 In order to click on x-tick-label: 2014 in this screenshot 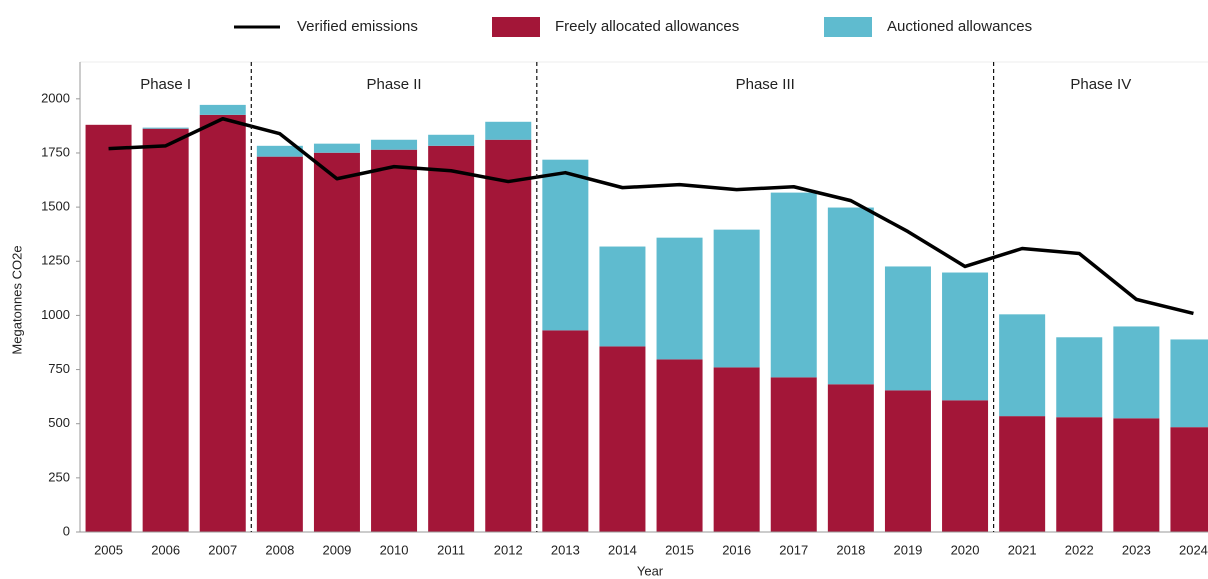, I will do `click(622, 549)`.